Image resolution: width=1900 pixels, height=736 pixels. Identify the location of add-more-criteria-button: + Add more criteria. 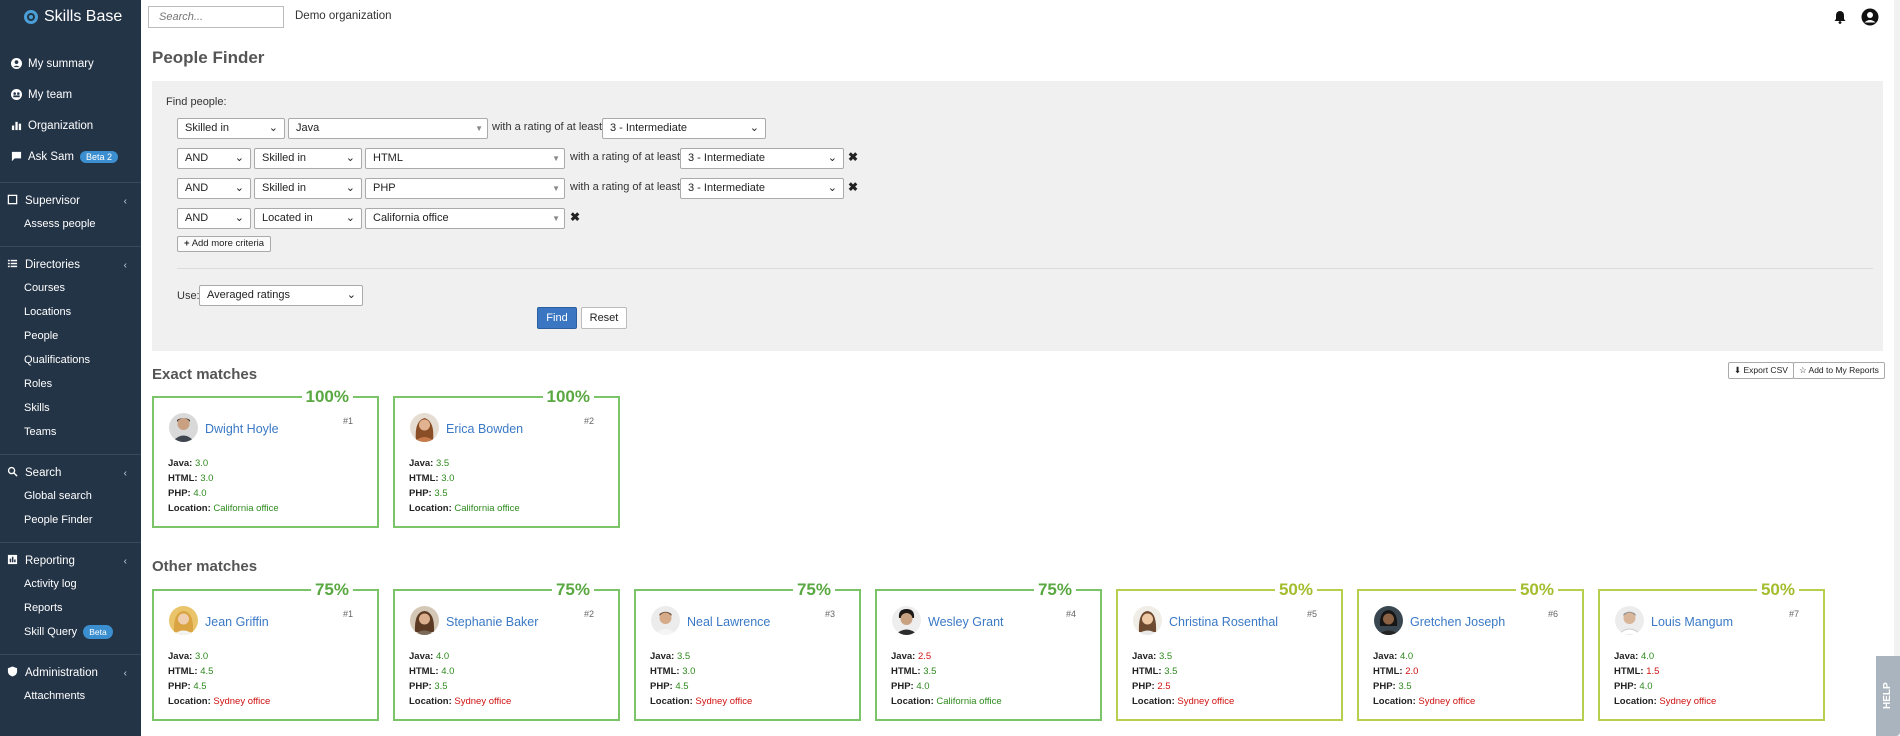
(224, 244).